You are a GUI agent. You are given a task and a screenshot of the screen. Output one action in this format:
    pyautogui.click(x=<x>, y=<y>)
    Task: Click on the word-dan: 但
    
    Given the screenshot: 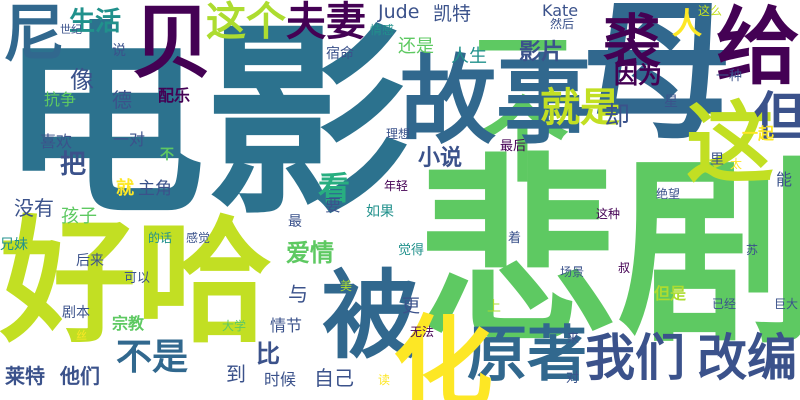 What is the action you would take?
    pyautogui.click(x=777, y=118)
    